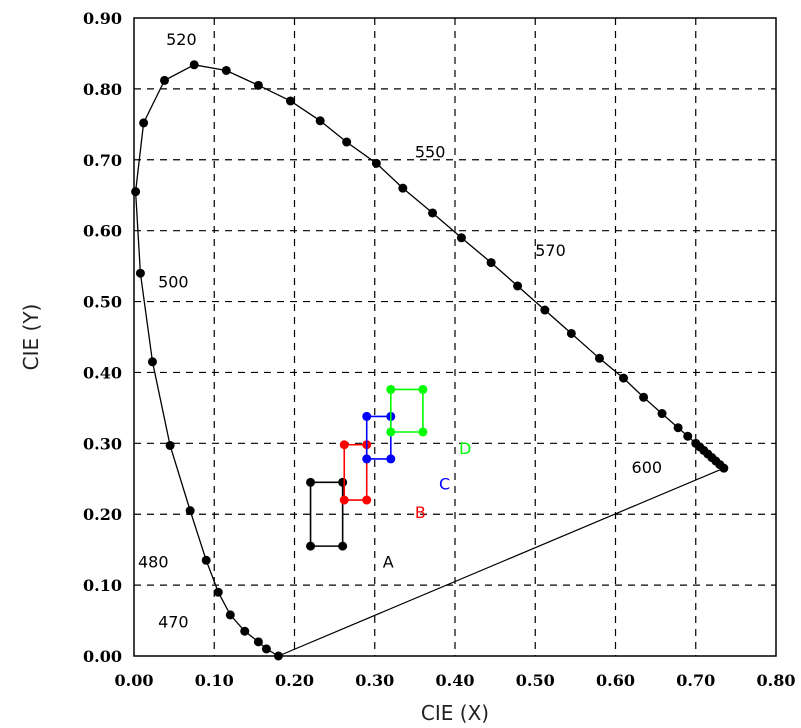 This screenshot has height=728, width=801. I want to click on wavelength-label: 570, so click(550, 250).